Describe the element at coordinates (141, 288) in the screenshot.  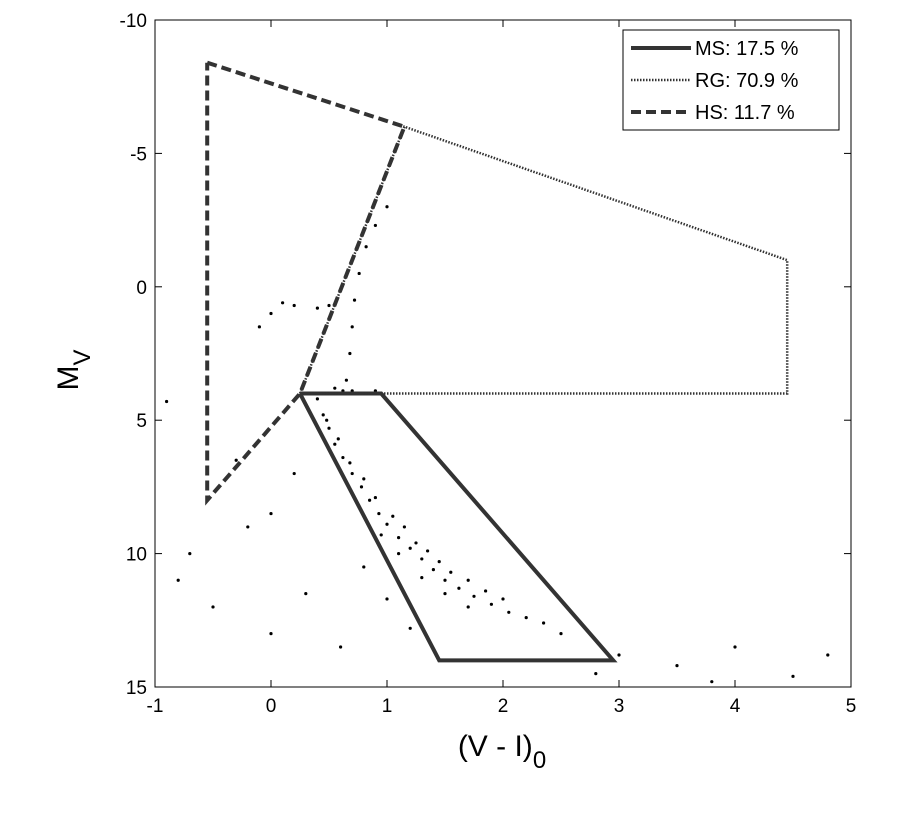
I see `y-tick-label: 0` at that location.